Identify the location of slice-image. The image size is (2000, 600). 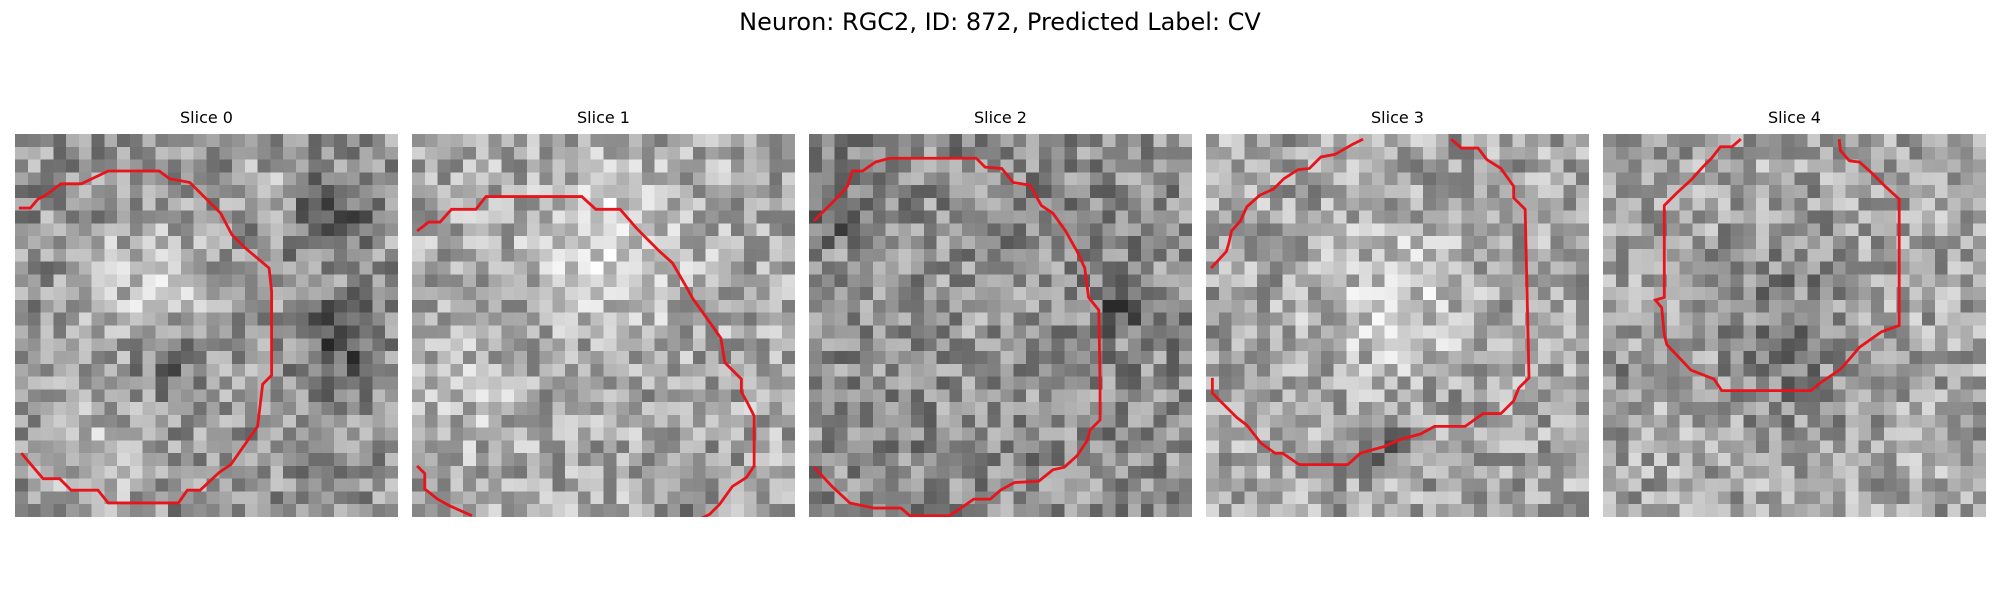
(1397, 325).